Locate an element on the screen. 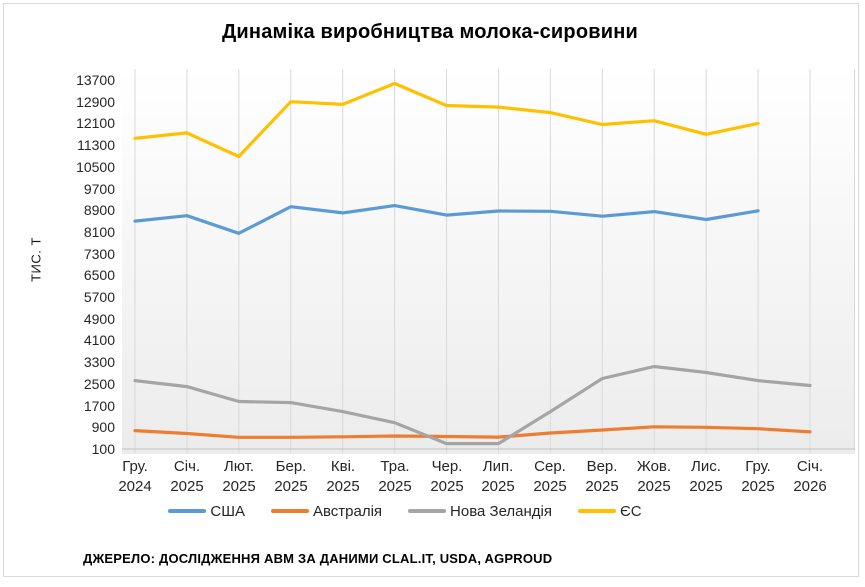 This screenshot has height=587, width=865. y-tick-label: 12100 is located at coordinates (95, 123).